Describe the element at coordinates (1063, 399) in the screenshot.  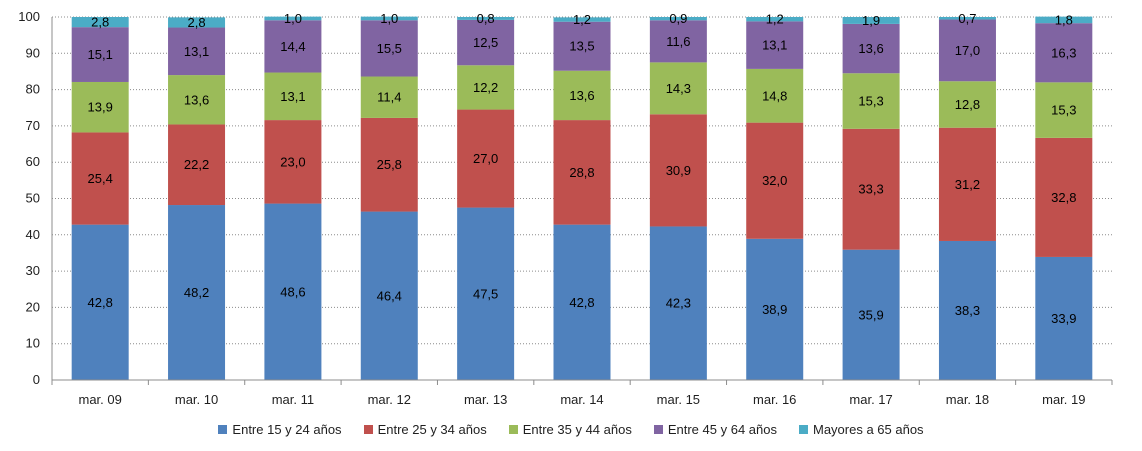
I see `x-tick-label: mar. 19` at that location.